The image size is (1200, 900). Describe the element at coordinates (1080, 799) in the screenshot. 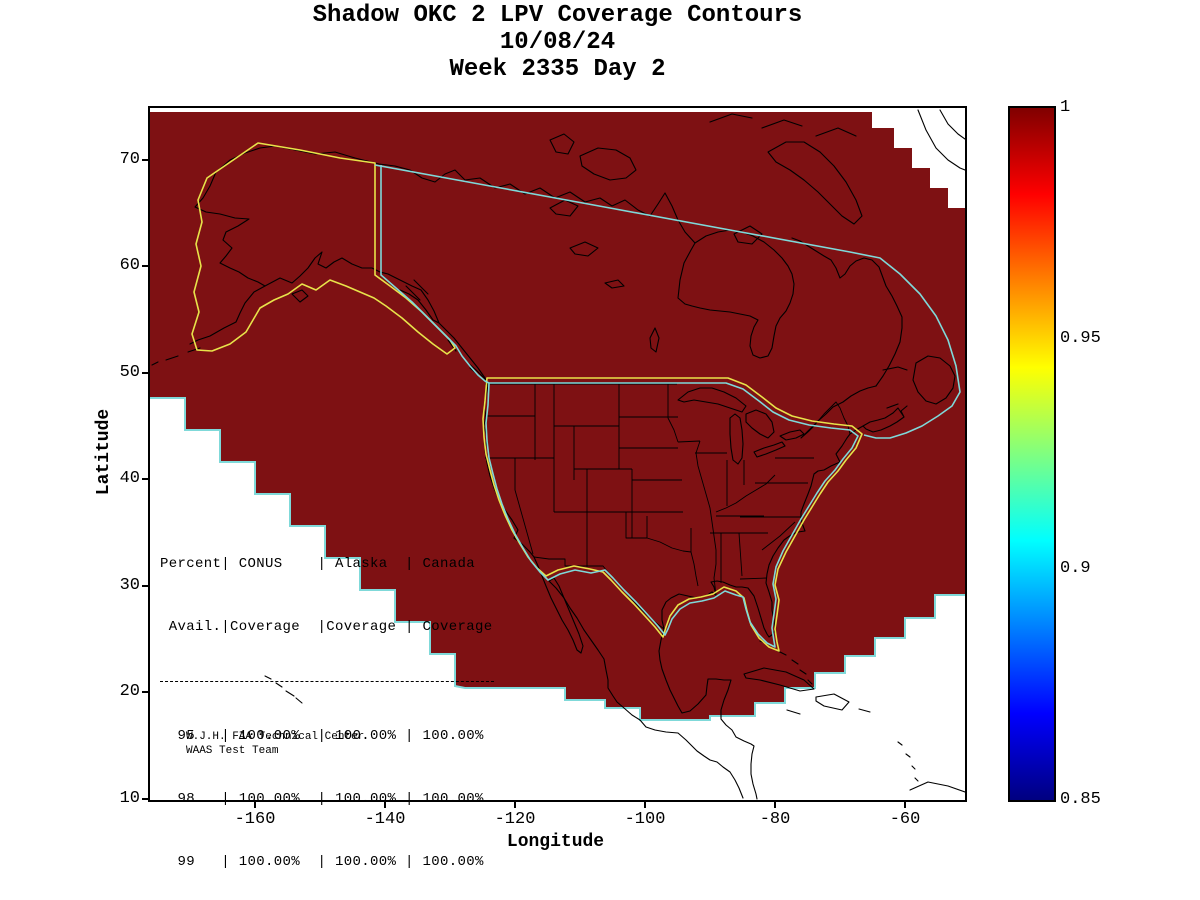

I see `colorbar-tick-label: 0.85` at that location.